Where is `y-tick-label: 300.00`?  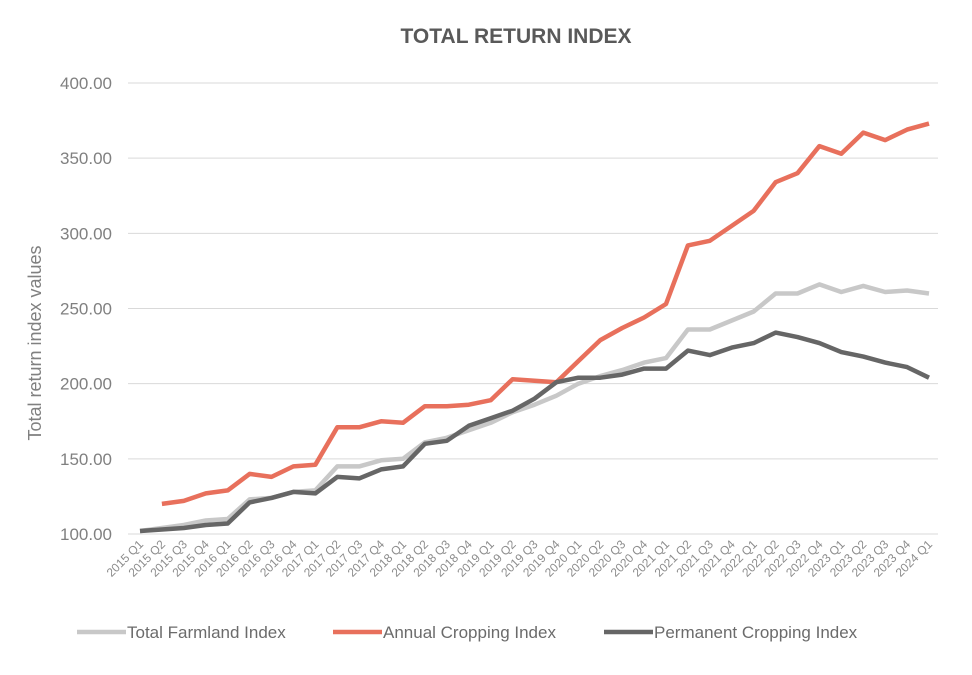
y-tick-label: 300.00 is located at coordinates (86, 233).